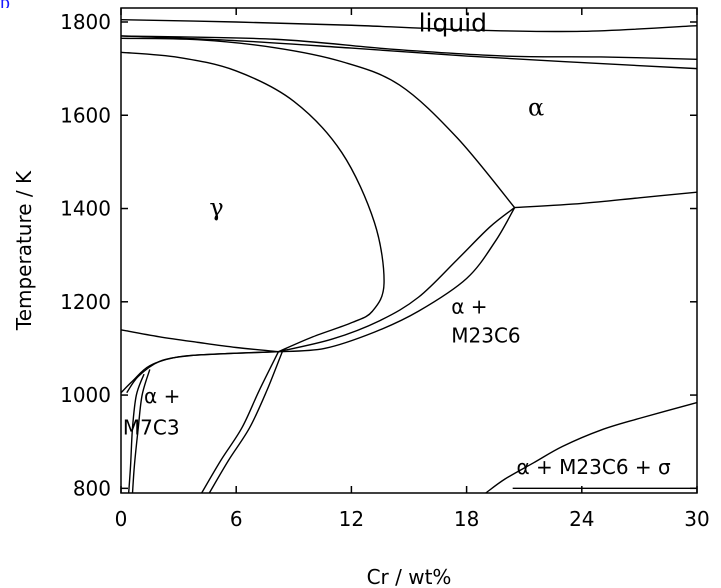 The height and width of the screenshot is (588, 721). What do you see at coordinates (409, 576) in the screenshot?
I see `x-axis-title: Cr / wt%` at bounding box center [409, 576].